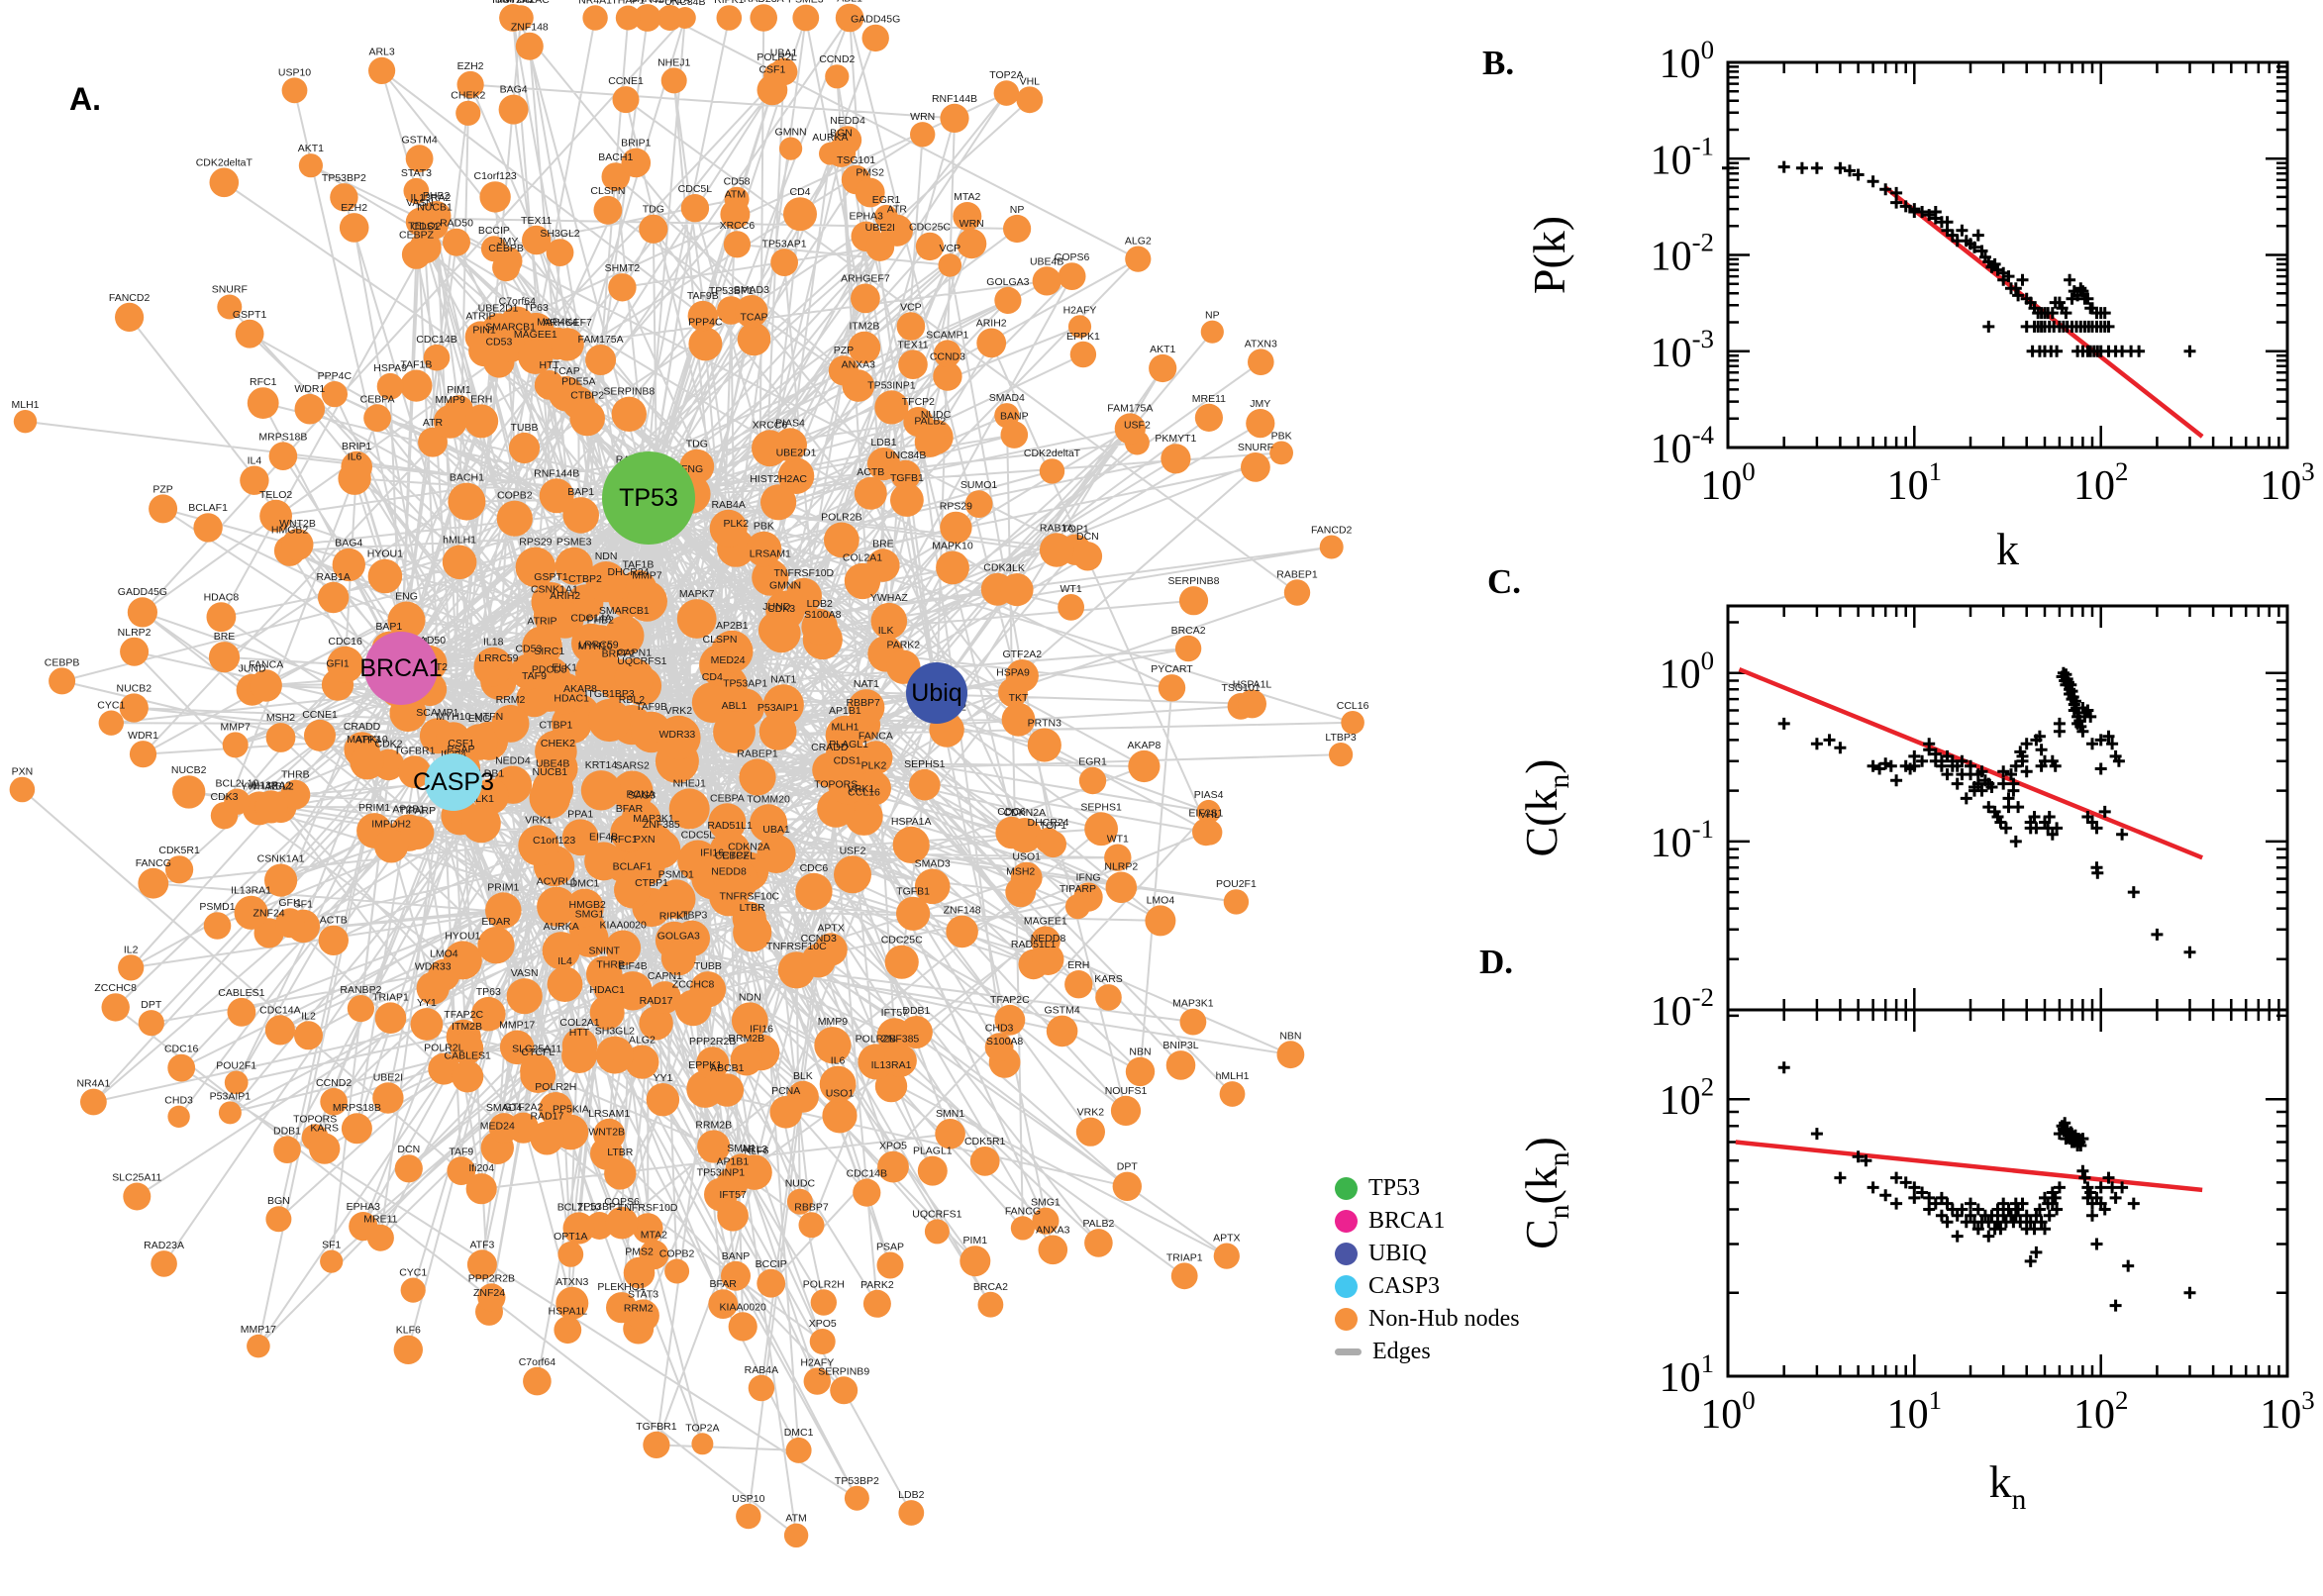 Image resolution: width=2323 pixels, height=1596 pixels. Describe the element at coordinates (1017, 568) in the screenshot. I see `svg-text: ILK` at that location.